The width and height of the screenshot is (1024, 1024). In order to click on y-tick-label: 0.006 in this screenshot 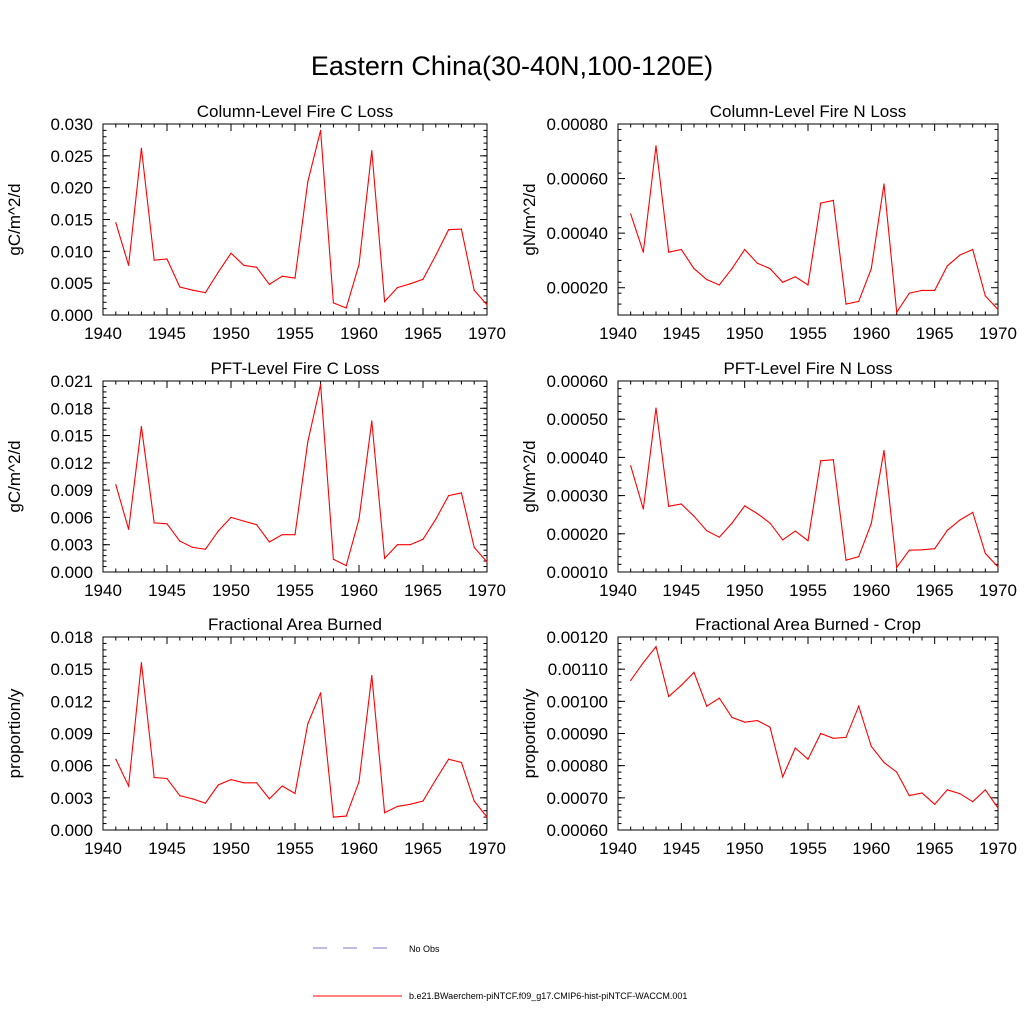, I will do `click(71, 517)`.